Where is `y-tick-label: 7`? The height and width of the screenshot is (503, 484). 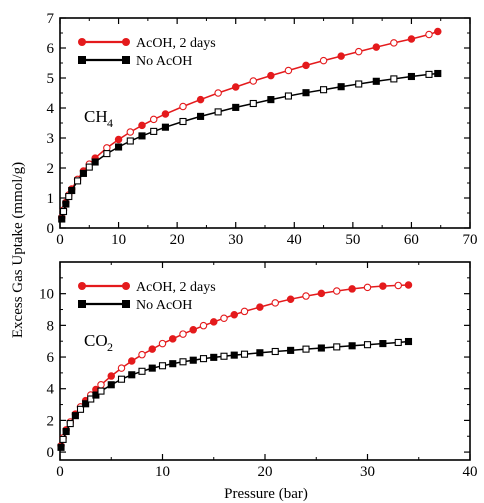
y-tick-label: 7 is located at coordinates (51, 19).